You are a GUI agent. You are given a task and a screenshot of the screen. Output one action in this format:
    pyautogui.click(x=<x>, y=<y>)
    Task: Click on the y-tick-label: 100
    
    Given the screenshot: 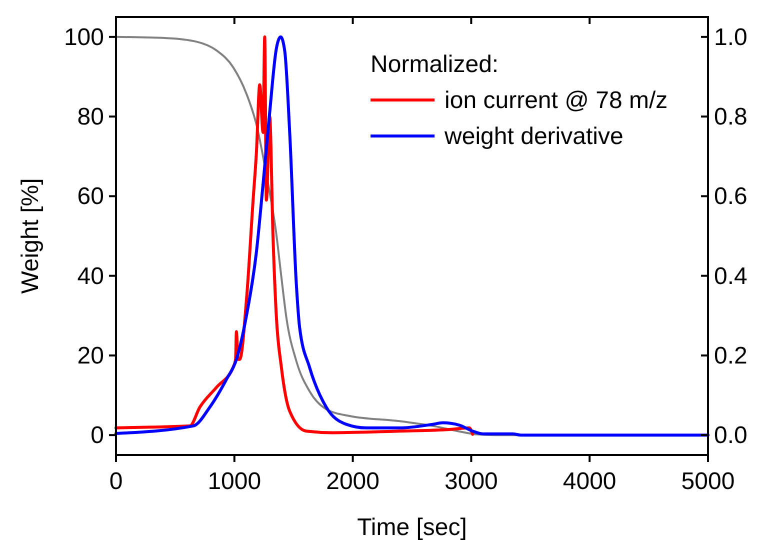 What is the action you would take?
    pyautogui.click(x=84, y=37)
    